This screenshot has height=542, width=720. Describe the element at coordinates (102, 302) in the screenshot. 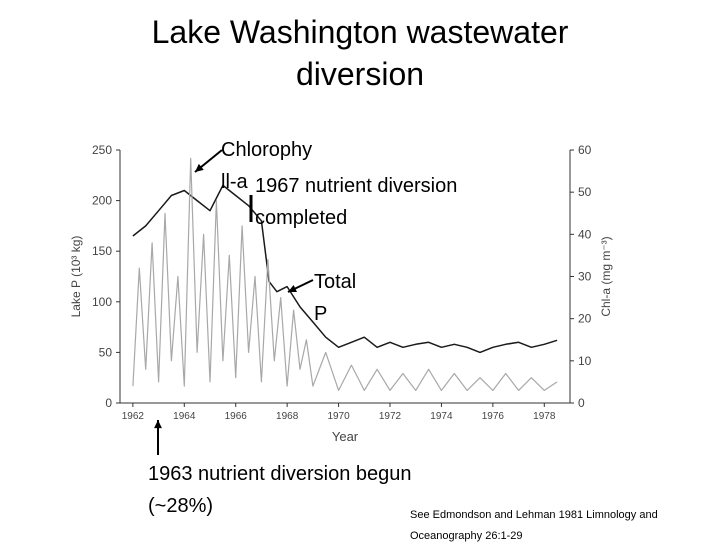

I see `y-left-tick-label: 100` at that location.